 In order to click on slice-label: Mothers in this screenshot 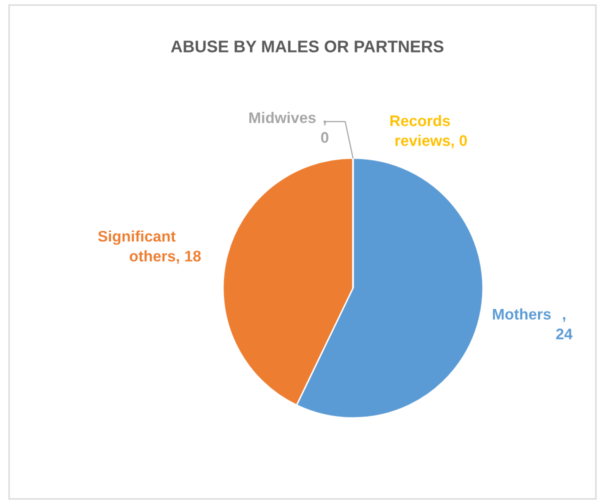, I will do `click(521, 314)`.